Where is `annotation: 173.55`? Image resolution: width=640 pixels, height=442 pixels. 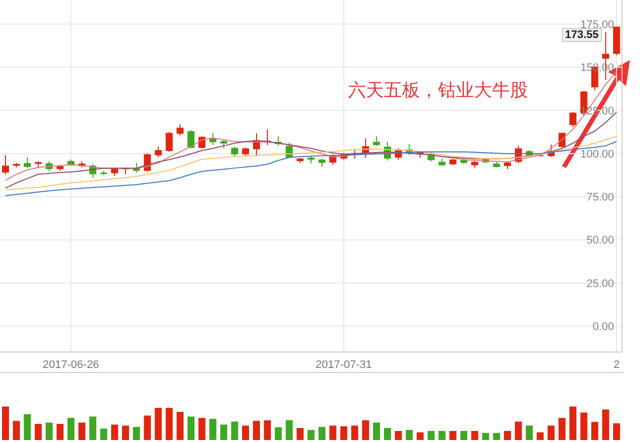 annotation: 173.55 is located at coordinates (582, 35).